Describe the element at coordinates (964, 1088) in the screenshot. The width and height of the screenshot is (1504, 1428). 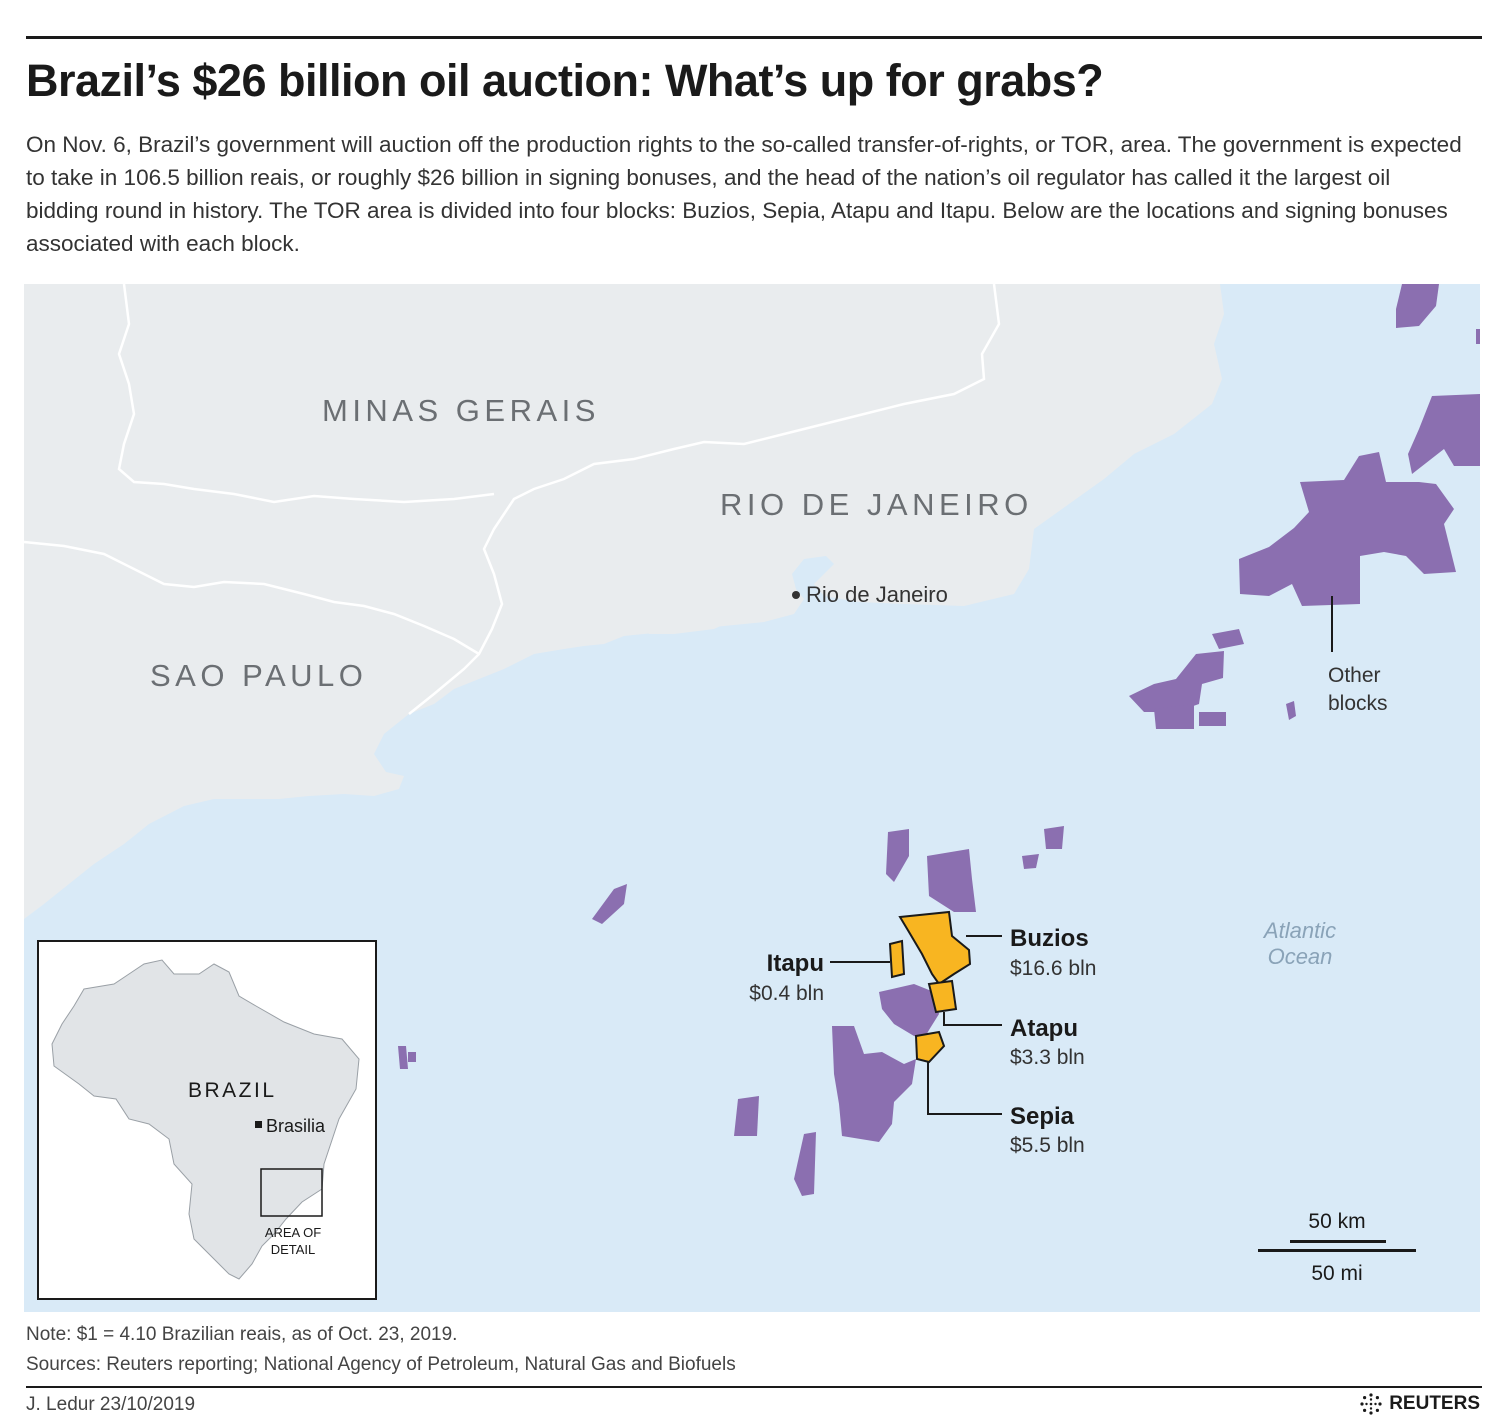
I see `sepia-callout-line` at that location.